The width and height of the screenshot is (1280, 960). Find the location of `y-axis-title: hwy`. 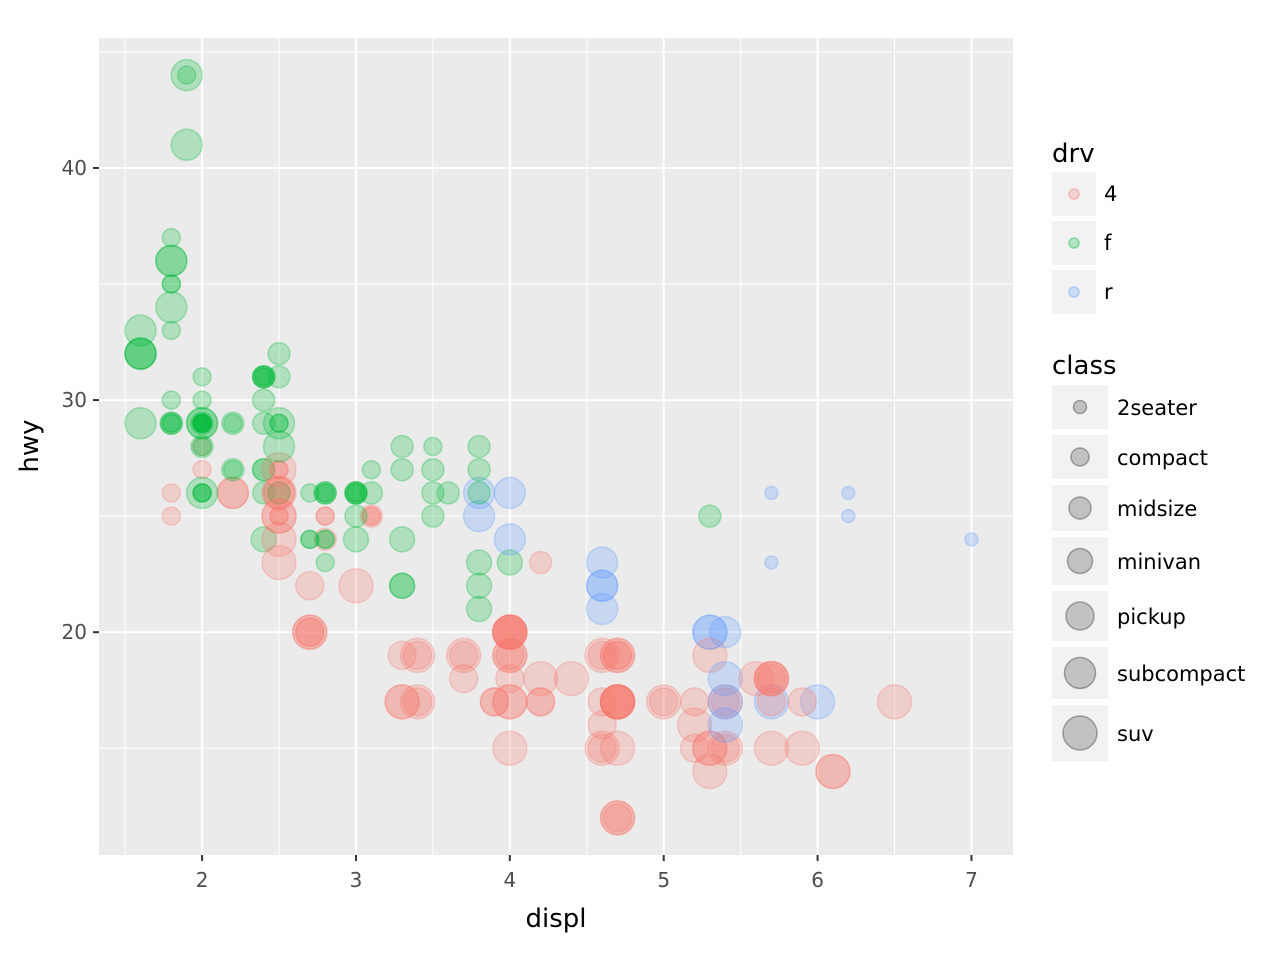

y-axis-title: hwy is located at coordinates (30, 445).